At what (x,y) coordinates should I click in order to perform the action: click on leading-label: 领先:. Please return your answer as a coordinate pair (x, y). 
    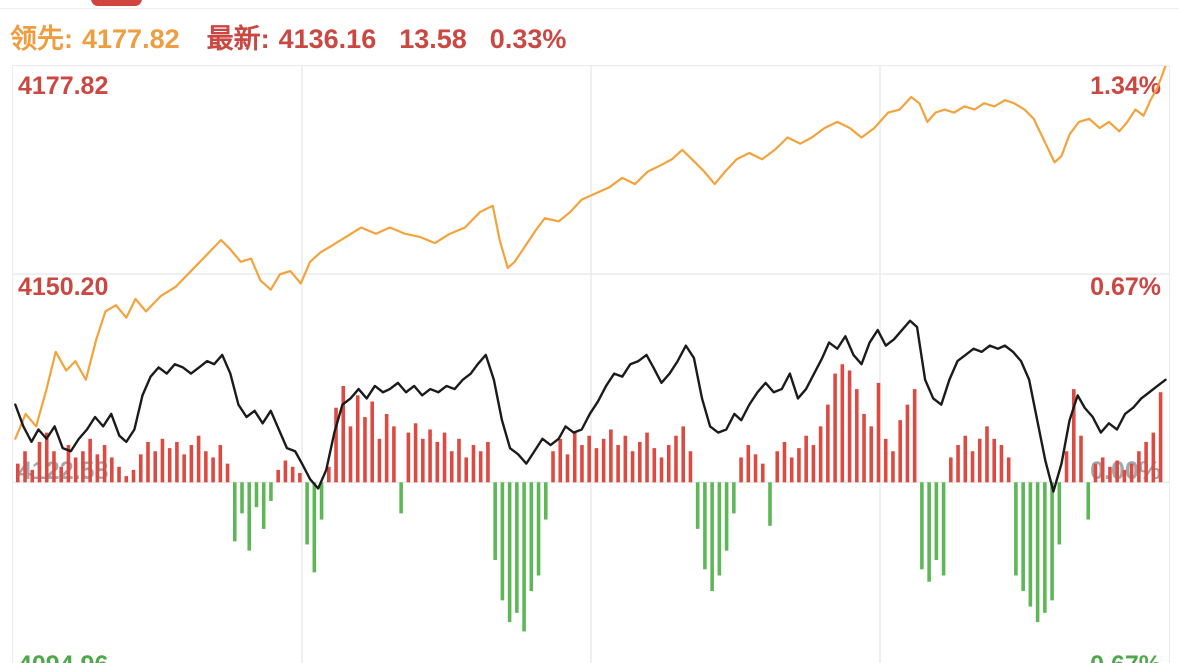
    Looking at the image, I should click on (41, 39).